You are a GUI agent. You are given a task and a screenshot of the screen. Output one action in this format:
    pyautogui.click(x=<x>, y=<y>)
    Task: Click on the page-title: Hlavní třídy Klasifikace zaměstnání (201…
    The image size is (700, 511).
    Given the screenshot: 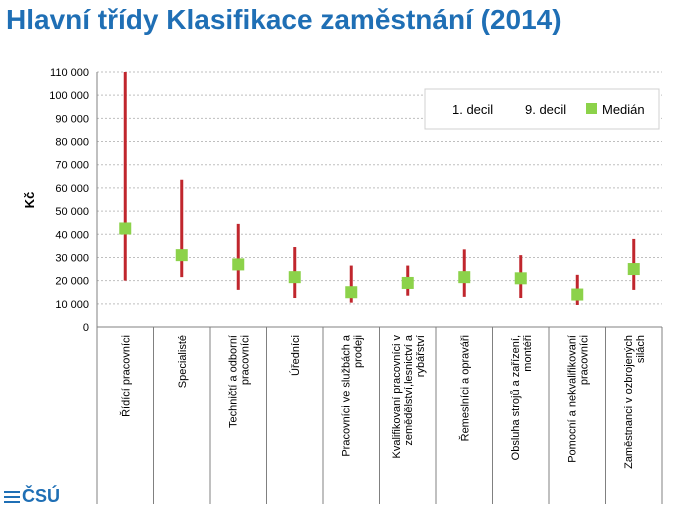 What is the action you would take?
    pyautogui.click(x=284, y=19)
    